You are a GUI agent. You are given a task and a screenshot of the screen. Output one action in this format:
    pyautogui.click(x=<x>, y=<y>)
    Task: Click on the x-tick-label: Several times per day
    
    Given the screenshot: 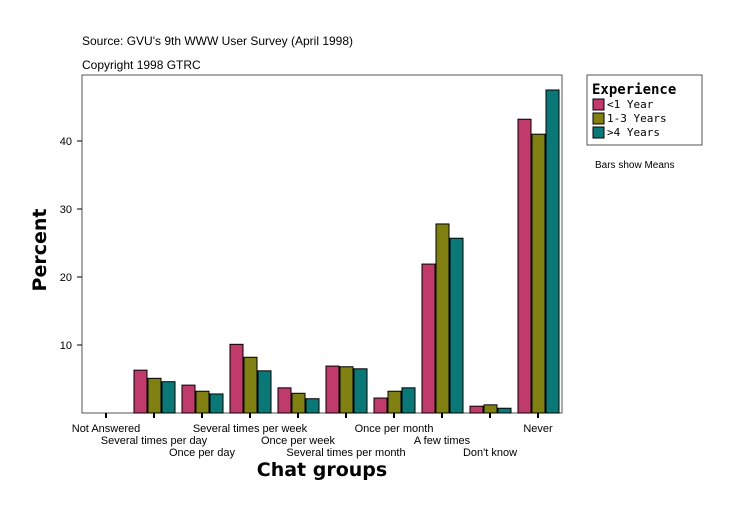 What is the action you would take?
    pyautogui.click(x=154, y=441)
    